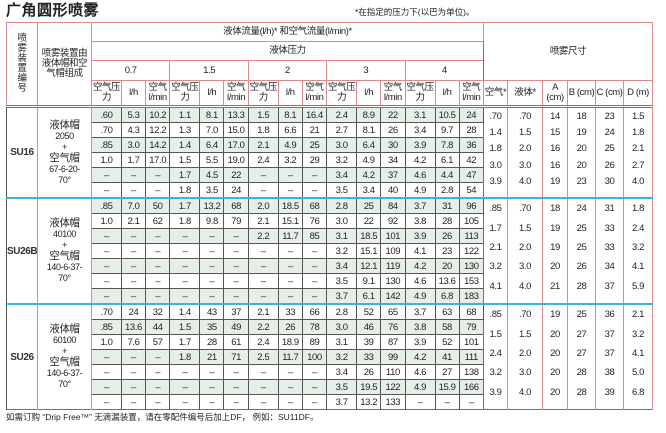 This screenshot has width=666, height=433. Describe the element at coordinates (314, 160) in the screenshot. I see `flow-cell: 29` at that location.